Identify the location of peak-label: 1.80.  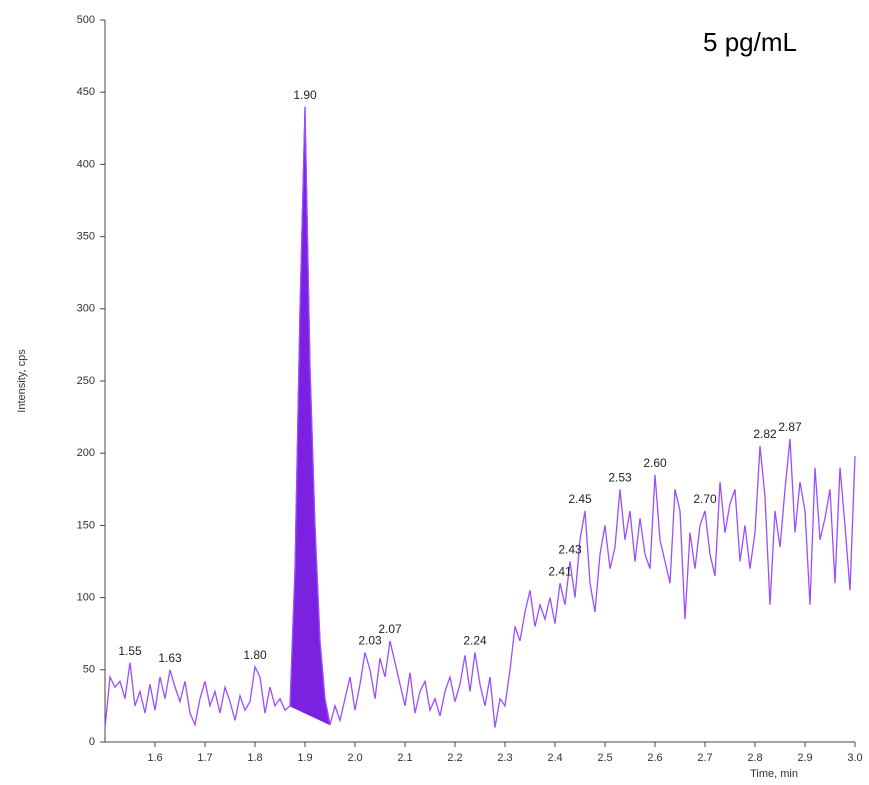
(255, 655).